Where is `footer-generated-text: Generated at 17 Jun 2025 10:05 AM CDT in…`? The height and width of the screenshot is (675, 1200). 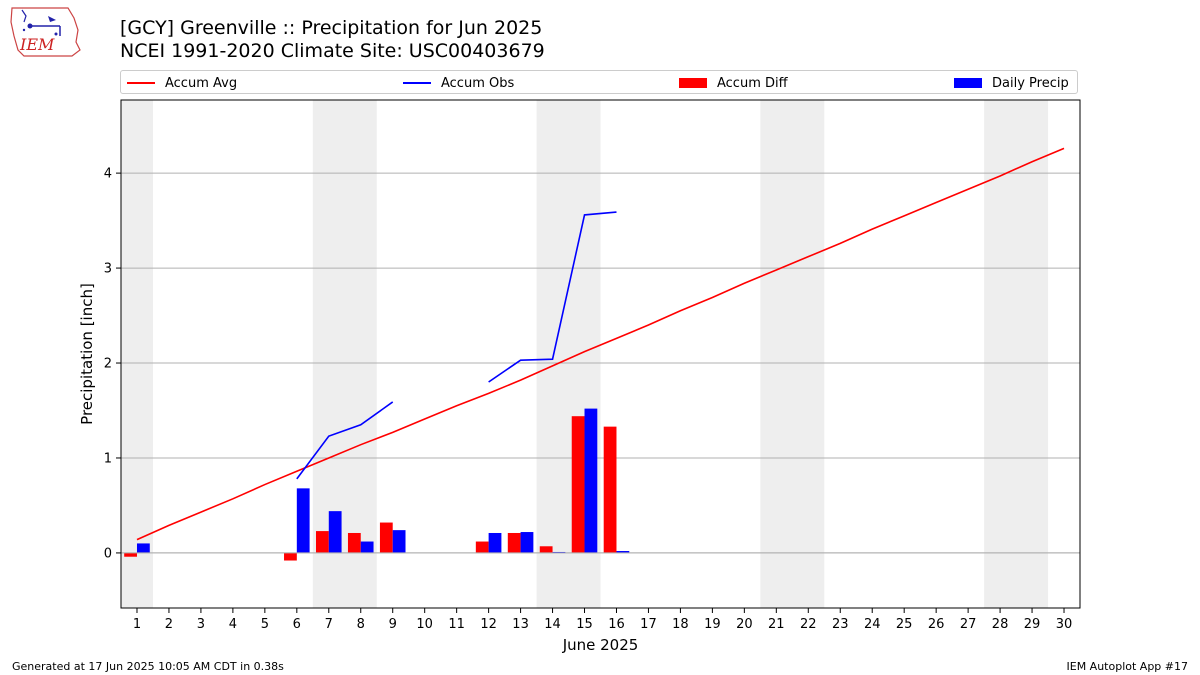
footer-generated-text: Generated at 17 Jun 2025 10:05 AM CDT in… is located at coordinates (148, 666).